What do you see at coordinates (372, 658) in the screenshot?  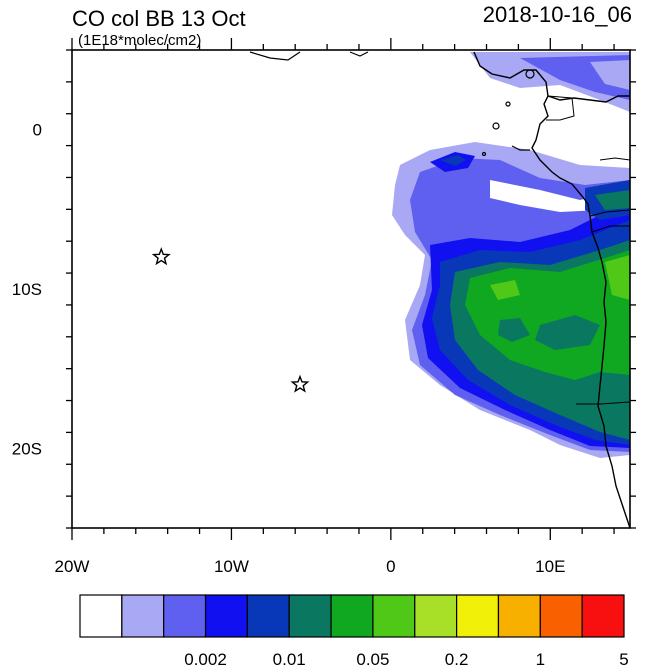 I see `colorbar-label: 0.05` at bounding box center [372, 658].